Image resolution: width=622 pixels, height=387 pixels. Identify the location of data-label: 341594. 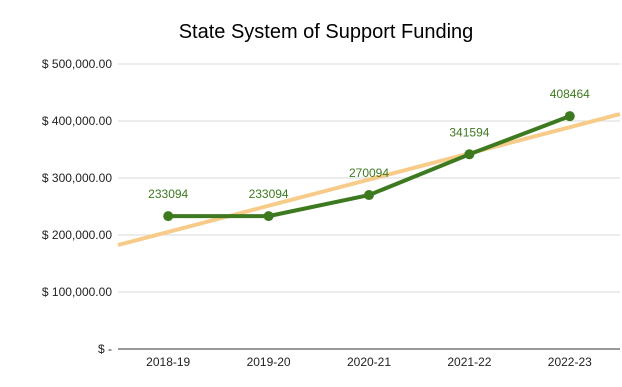
(469, 132).